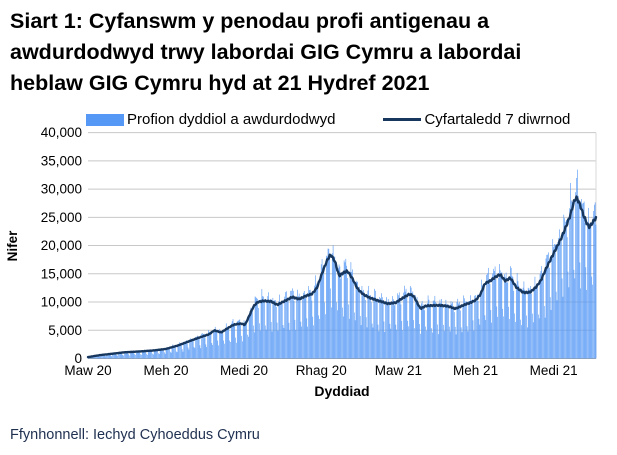  What do you see at coordinates (398, 370) in the screenshot?
I see `x-tick-label: Maw 21` at bounding box center [398, 370].